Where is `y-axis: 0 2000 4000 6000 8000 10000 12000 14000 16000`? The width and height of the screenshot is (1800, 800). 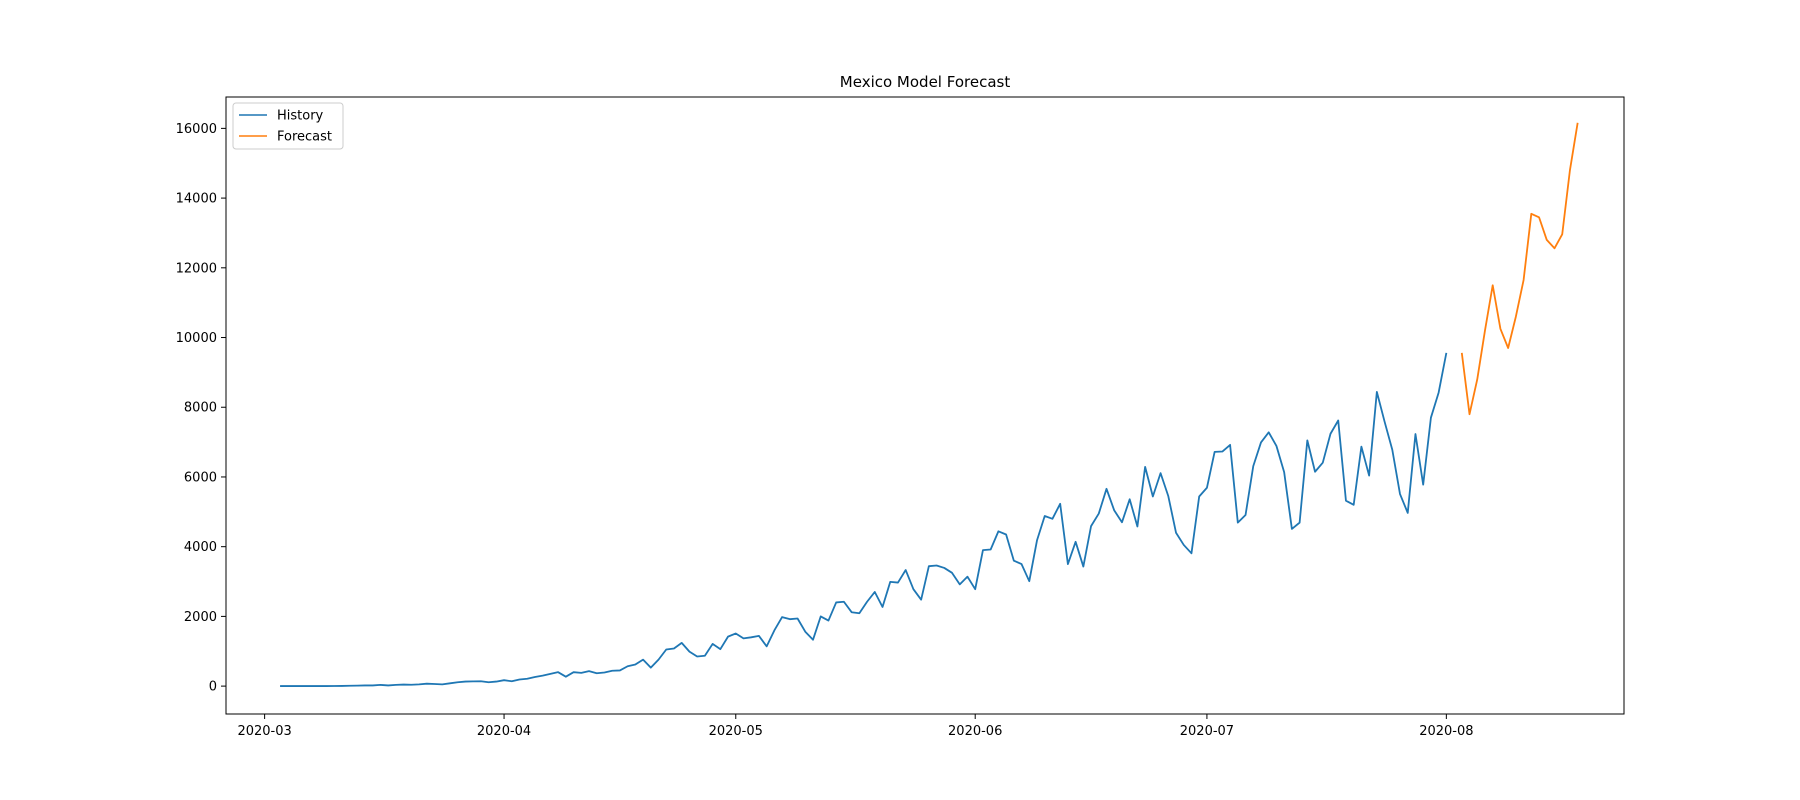 y-axis: 0 2000 4000 6000 8000 10000 12000 14000 16000 is located at coordinates (201, 408).